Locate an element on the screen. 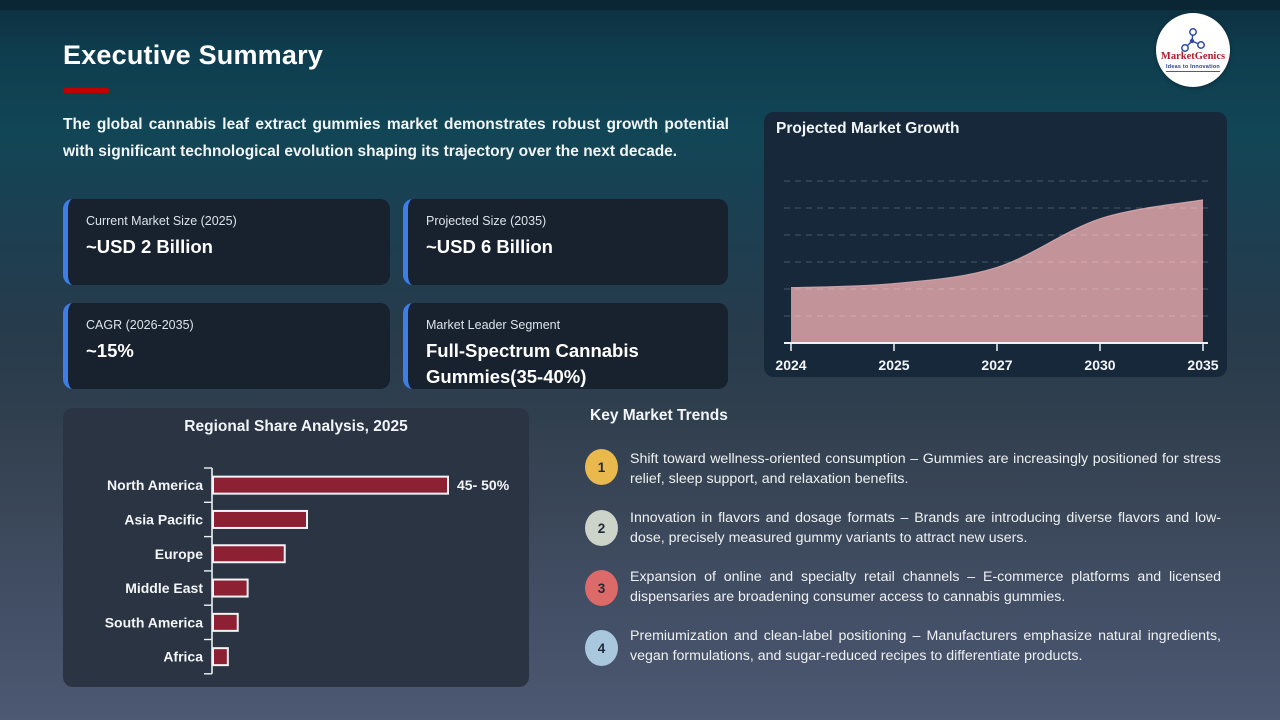  svg-text: Europe is located at coordinates (179, 554).